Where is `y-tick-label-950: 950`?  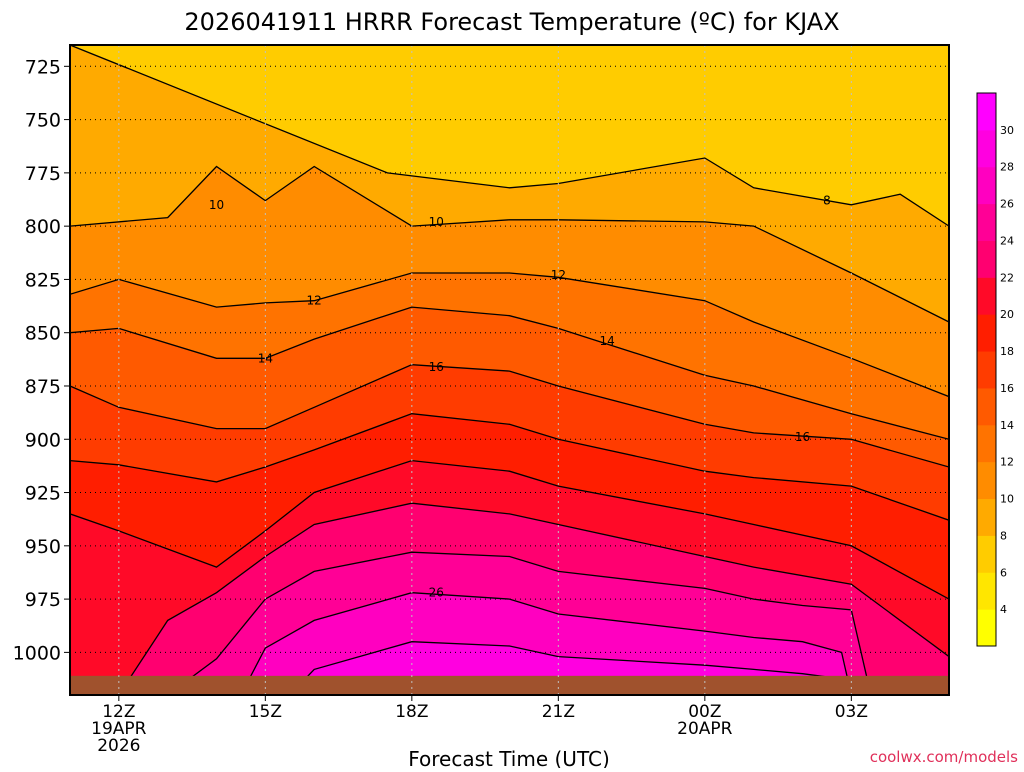 y-tick-label-950: 950 is located at coordinates (43, 547).